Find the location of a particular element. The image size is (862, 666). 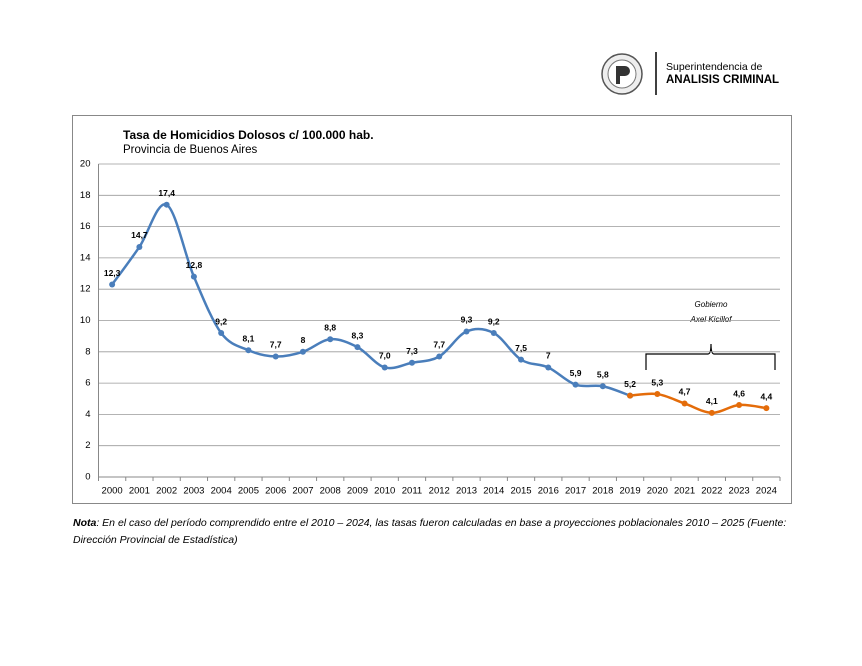

data-label: 14,7 is located at coordinates (139, 235).